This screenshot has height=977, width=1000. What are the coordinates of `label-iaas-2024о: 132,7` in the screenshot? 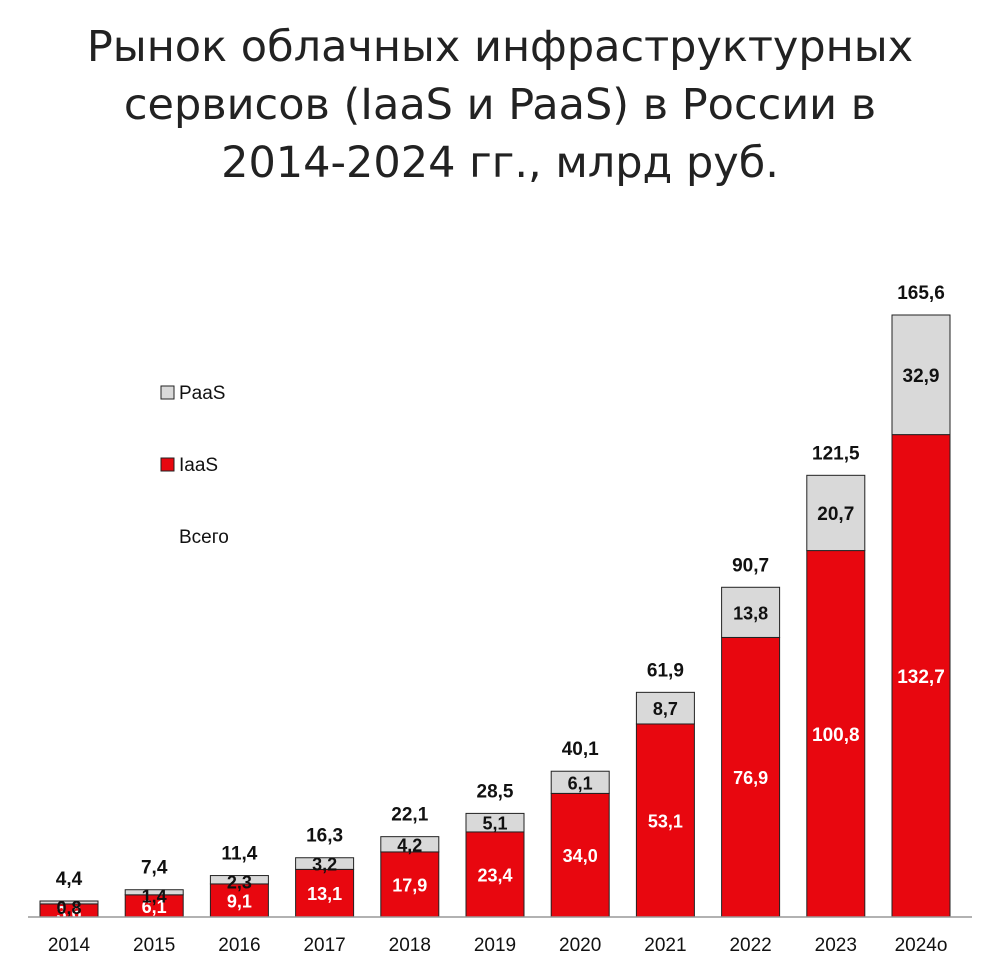 It's located at (921, 677).